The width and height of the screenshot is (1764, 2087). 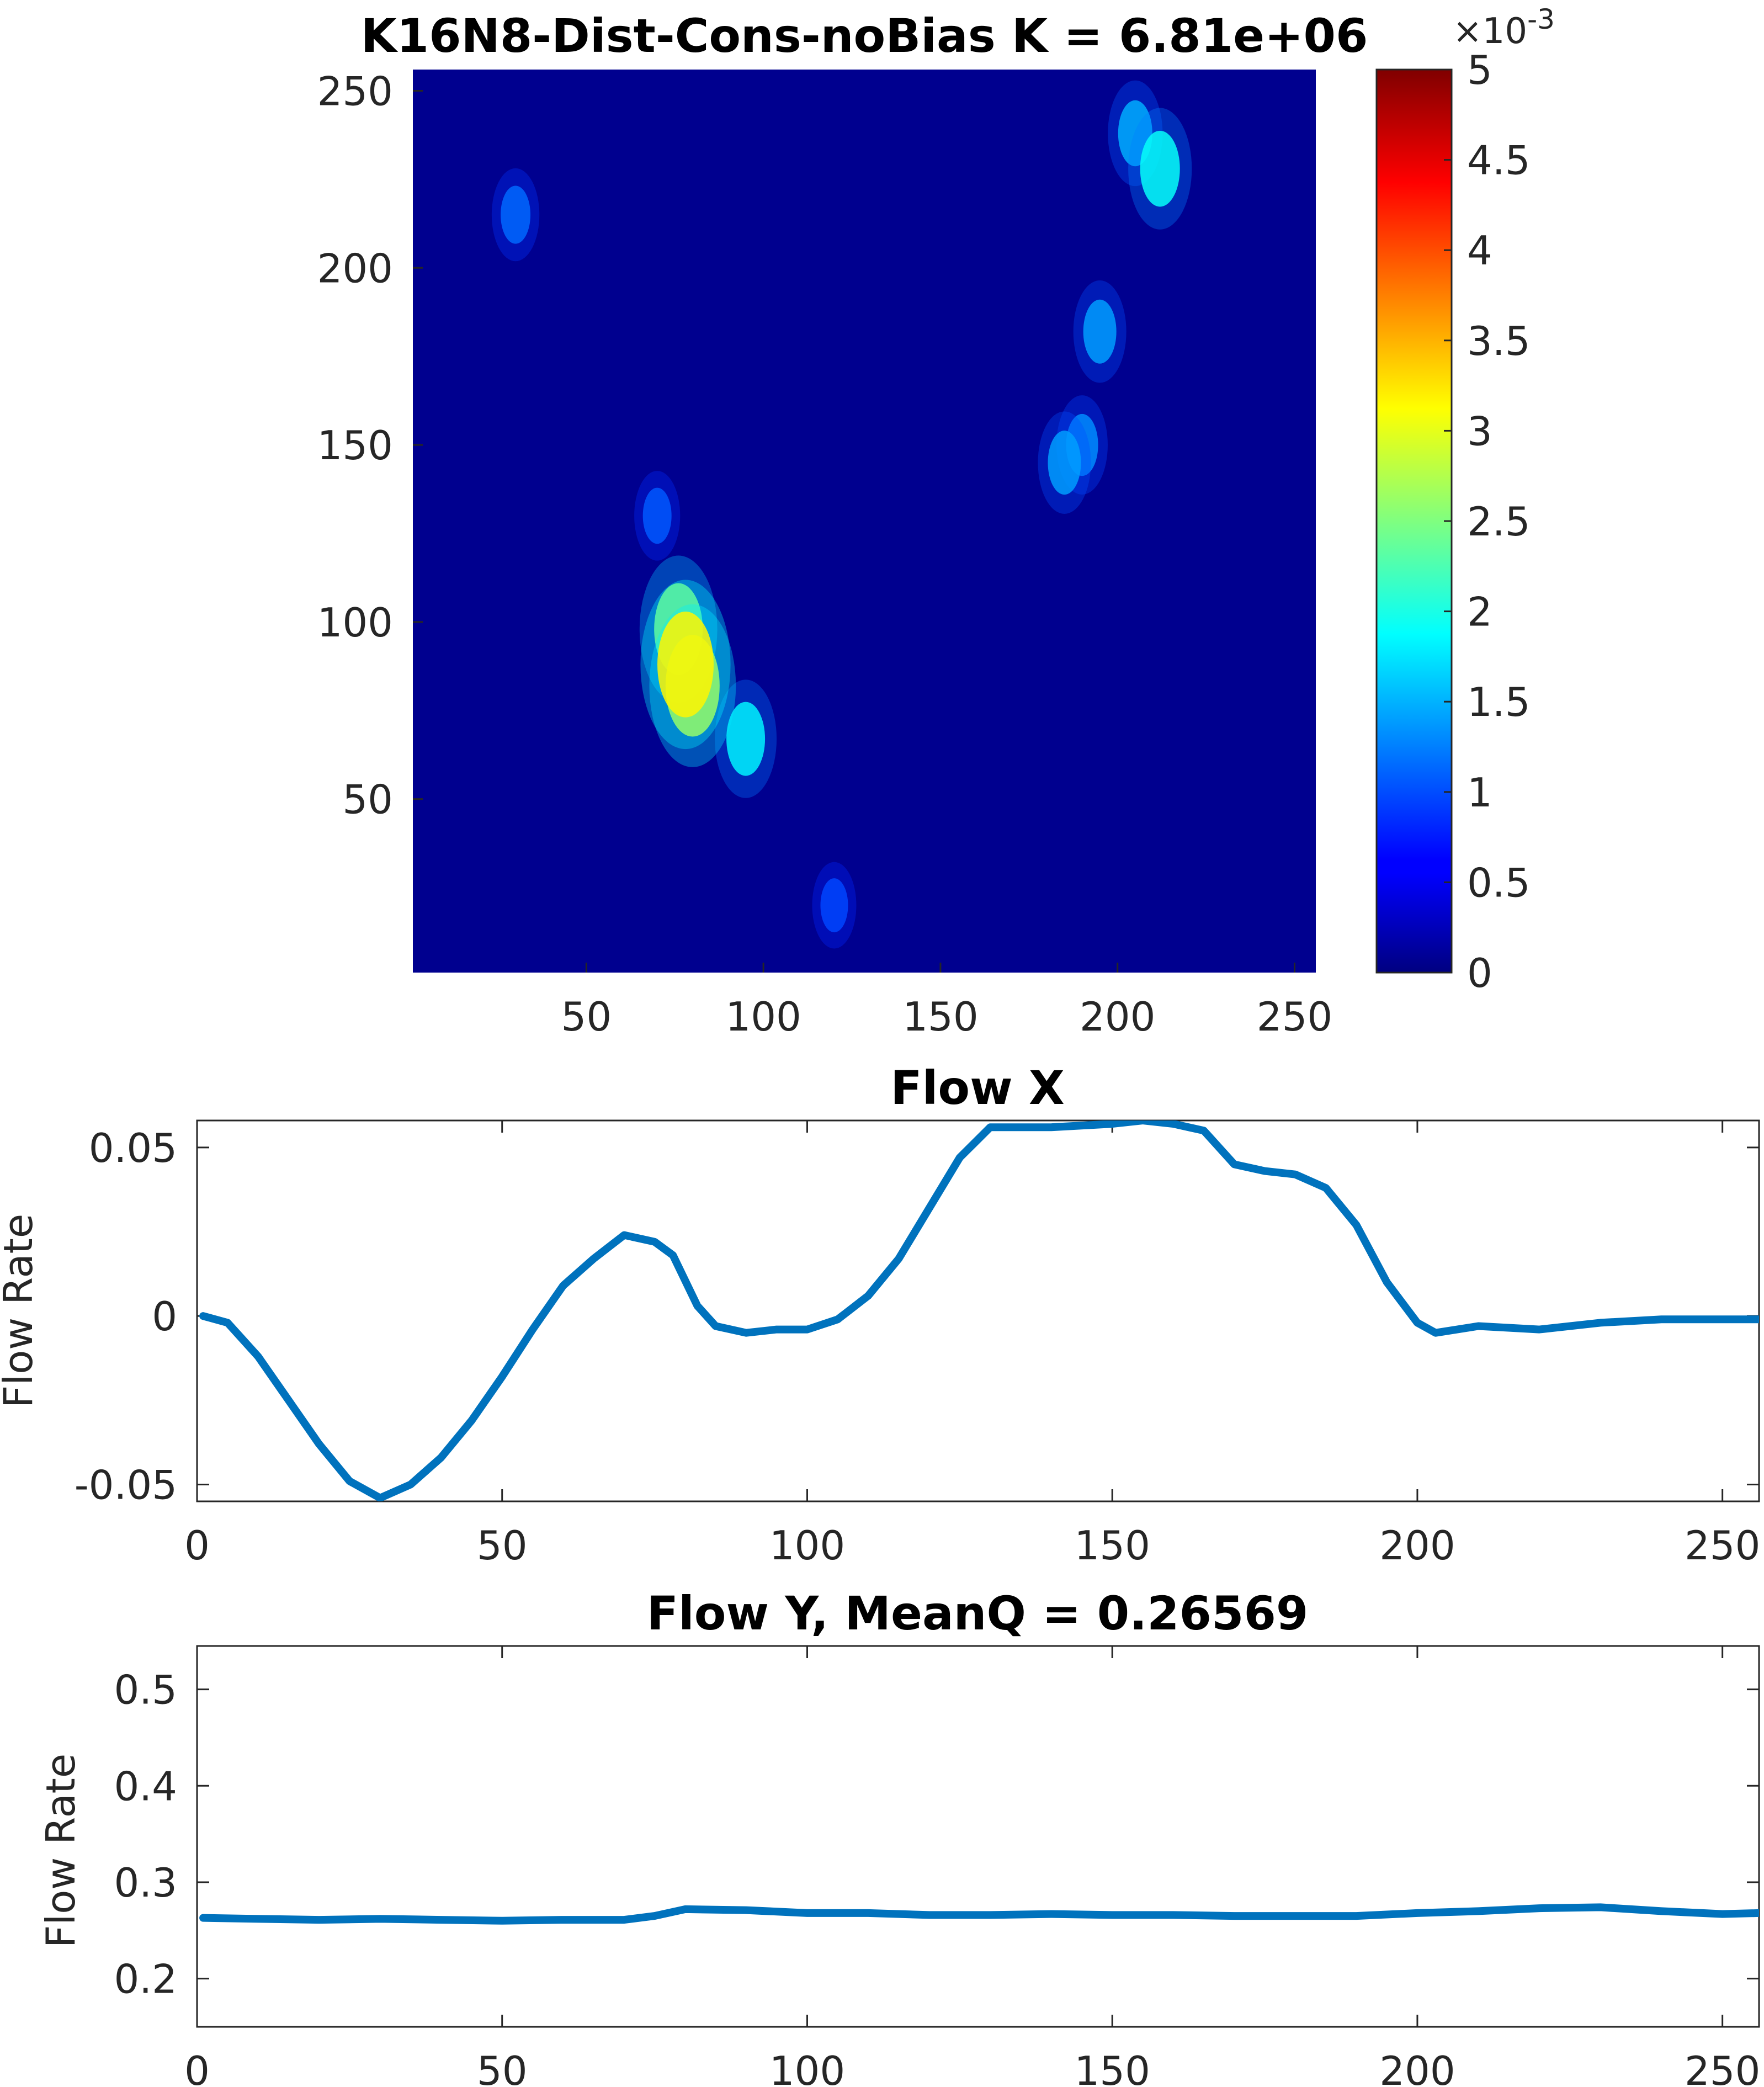 What do you see at coordinates (1414, 521) in the screenshot?
I see `colorbar-gradient` at bounding box center [1414, 521].